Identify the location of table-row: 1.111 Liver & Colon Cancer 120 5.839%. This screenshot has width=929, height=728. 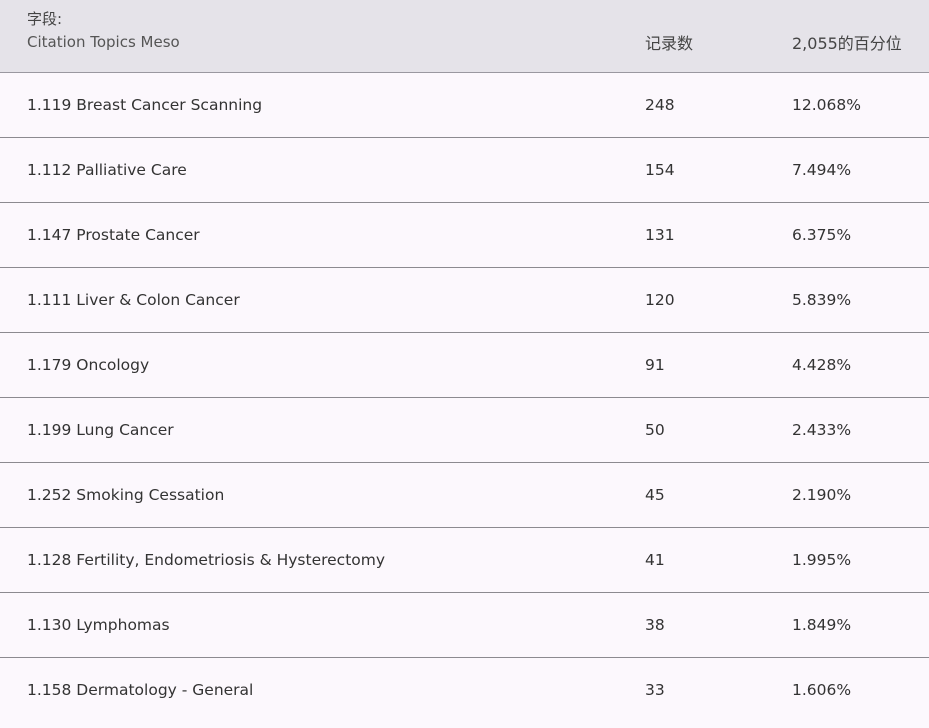
(464, 300).